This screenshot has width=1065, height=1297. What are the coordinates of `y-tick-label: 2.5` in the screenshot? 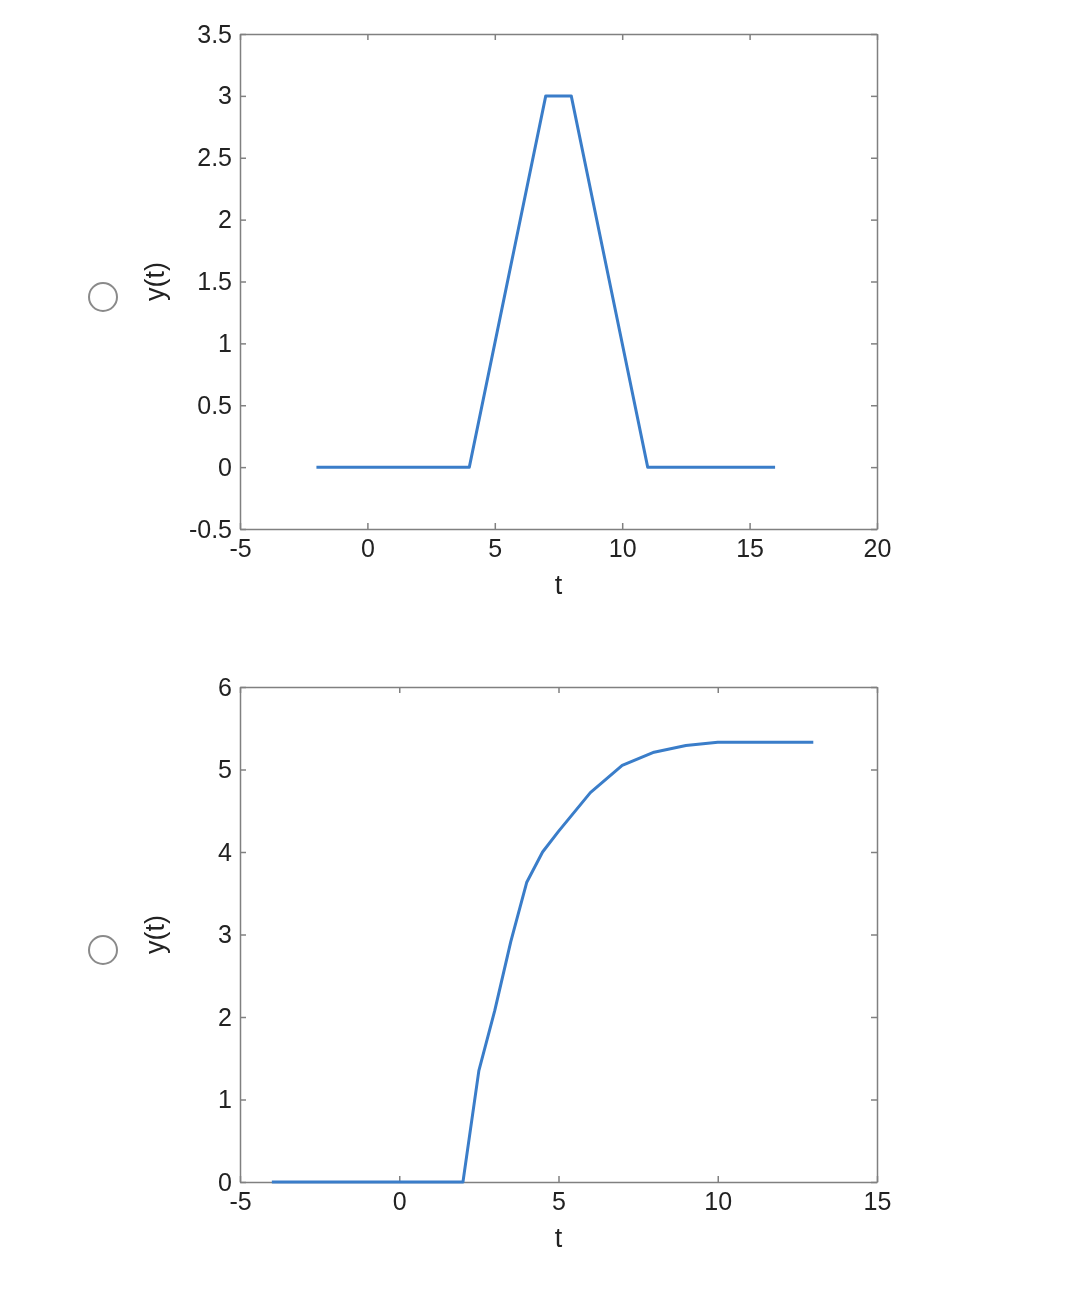 It's located at (214, 157).